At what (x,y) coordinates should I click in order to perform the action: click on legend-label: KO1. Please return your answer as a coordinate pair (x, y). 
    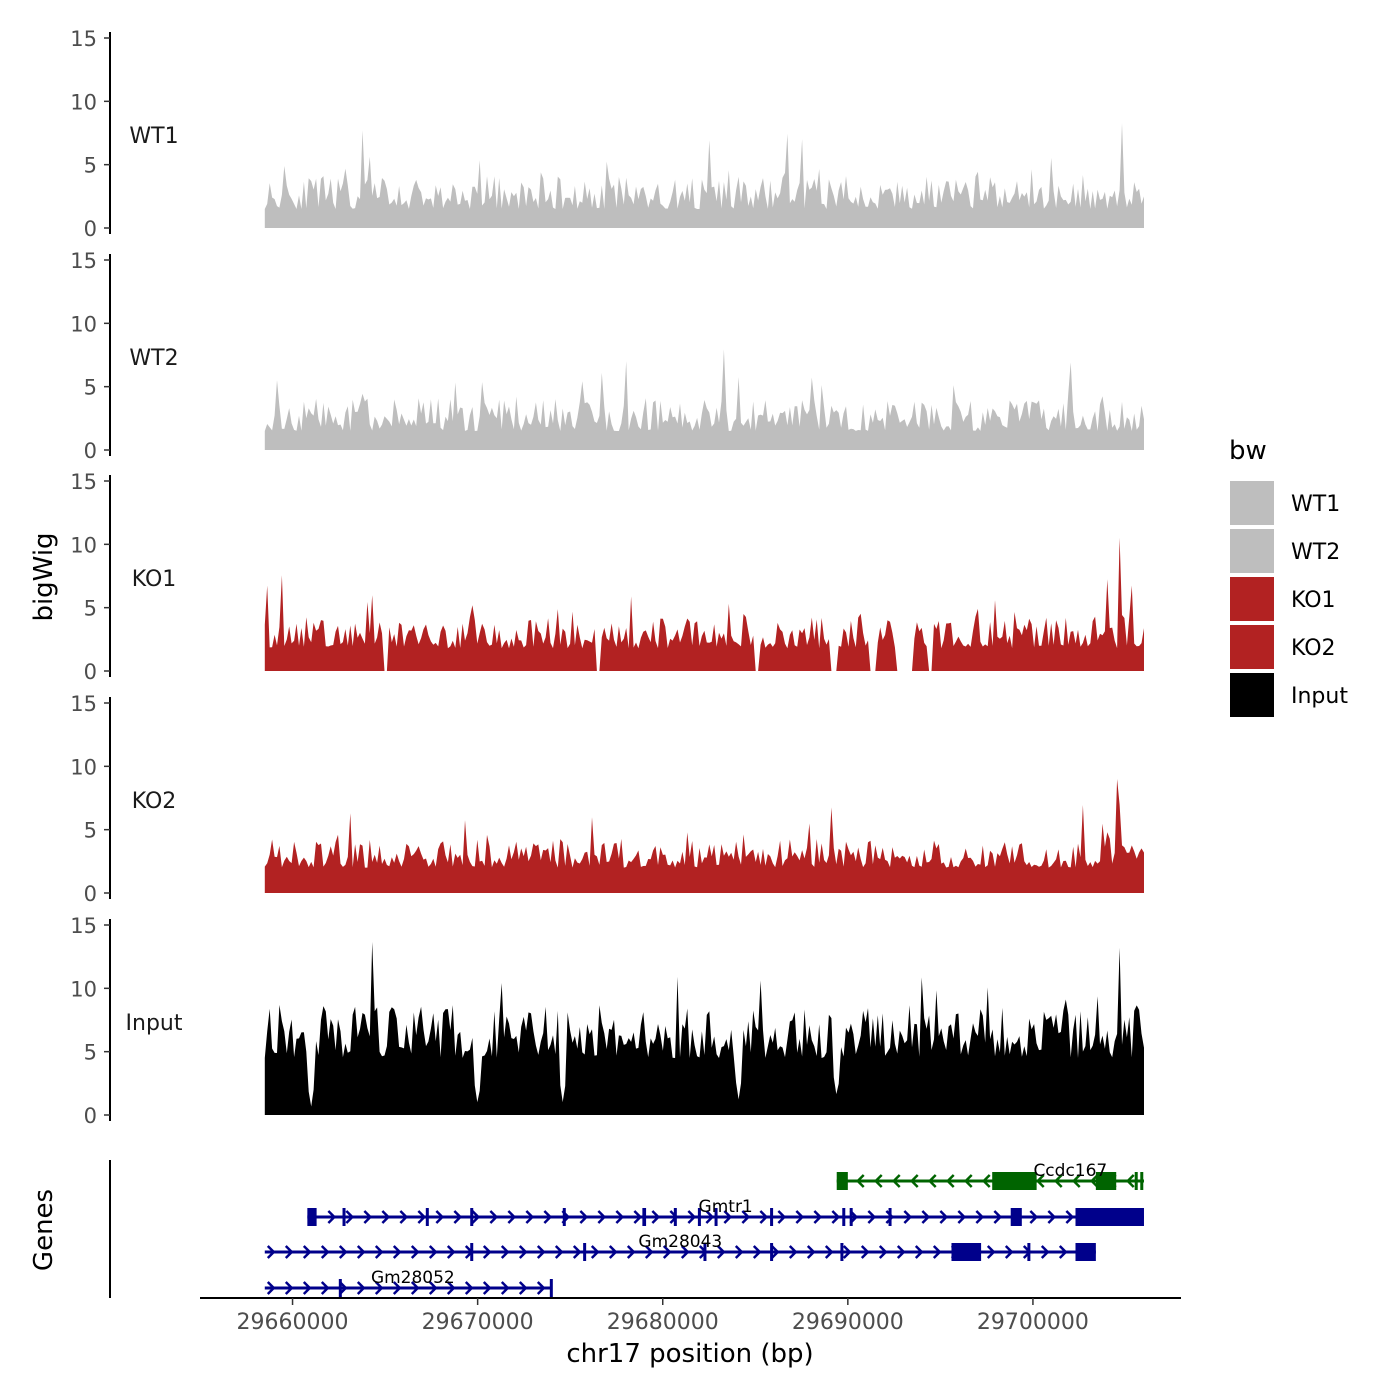
    Looking at the image, I should click on (1313, 600).